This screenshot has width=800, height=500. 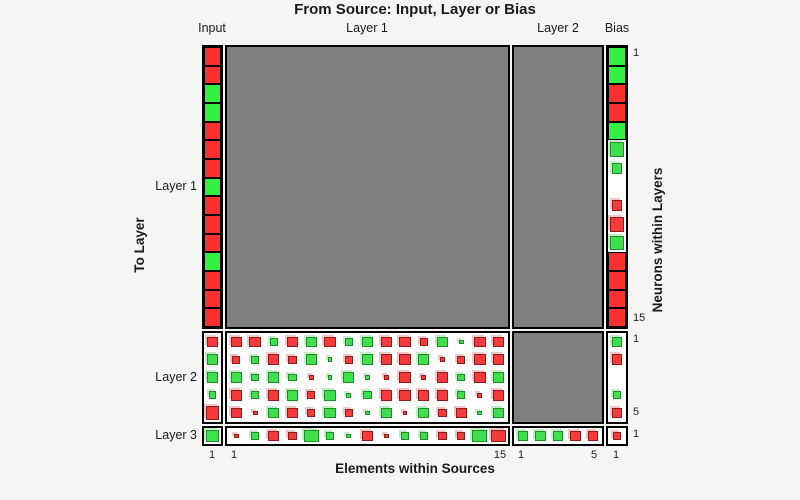 What do you see at coordinates (234, 455) in the screenshot?
I see `x-tick-layer1-1: 1` at bounding box center [234, 455].